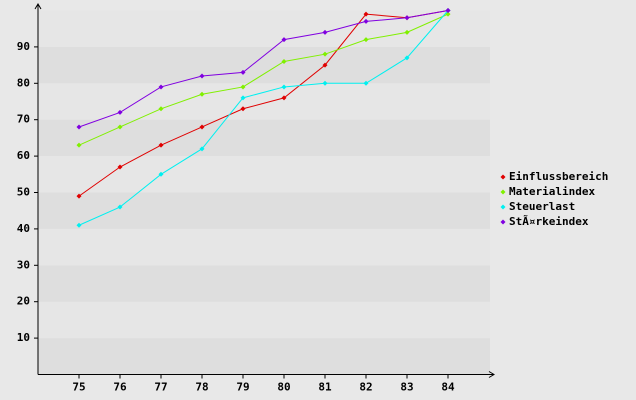 The width and height of the screenshot is (636, 400). Describe the element at coordinates (542, 206) in the screenshot. I see `legend-label: Steuerlast` at that location.